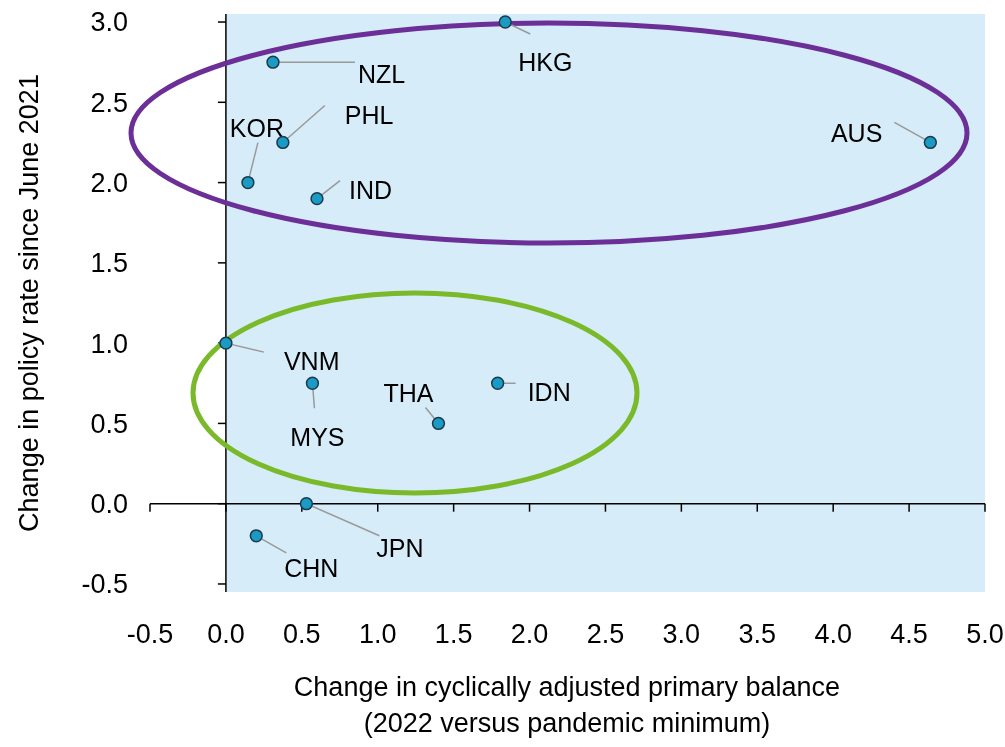 This screenshot has height=747, width=1005. Describe the element at coordinates (109, 183) in the screenshot. I see `y-tick-label: 2.0` at that location.